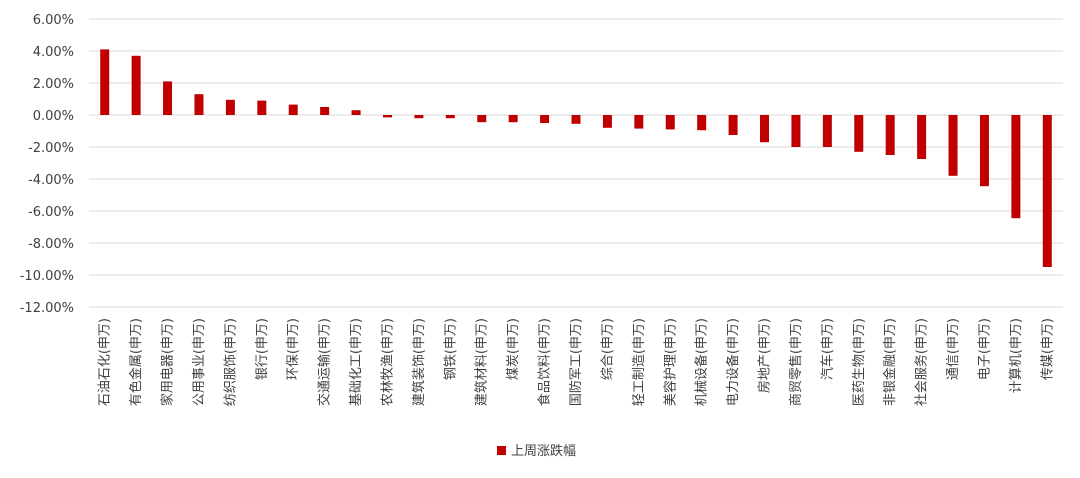 This screenshot has width=1080, height=478. I want to click on legend: 上周涨跌幅, so click(536, 451).